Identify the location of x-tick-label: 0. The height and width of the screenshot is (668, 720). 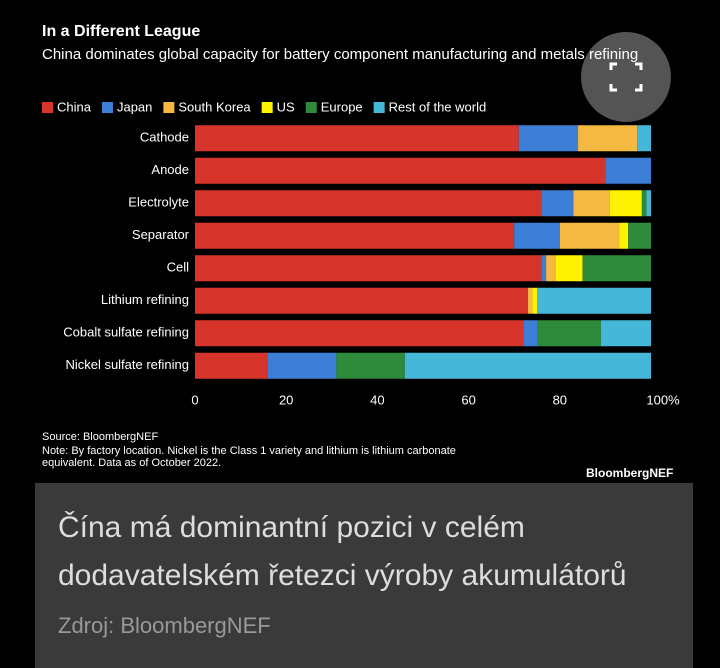
(194, 399).